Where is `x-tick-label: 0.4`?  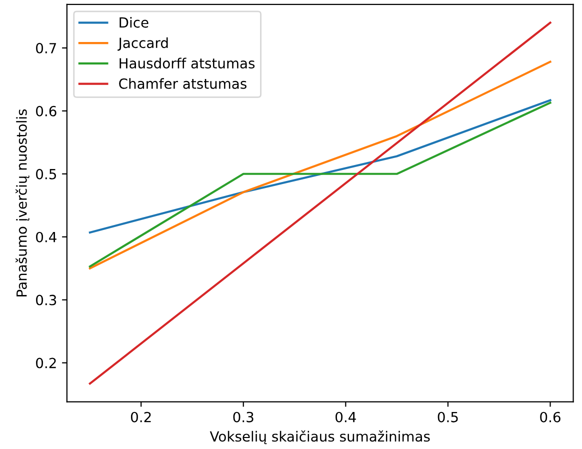
x-tick-label: 0.4 is located at coordinates (346, 417).